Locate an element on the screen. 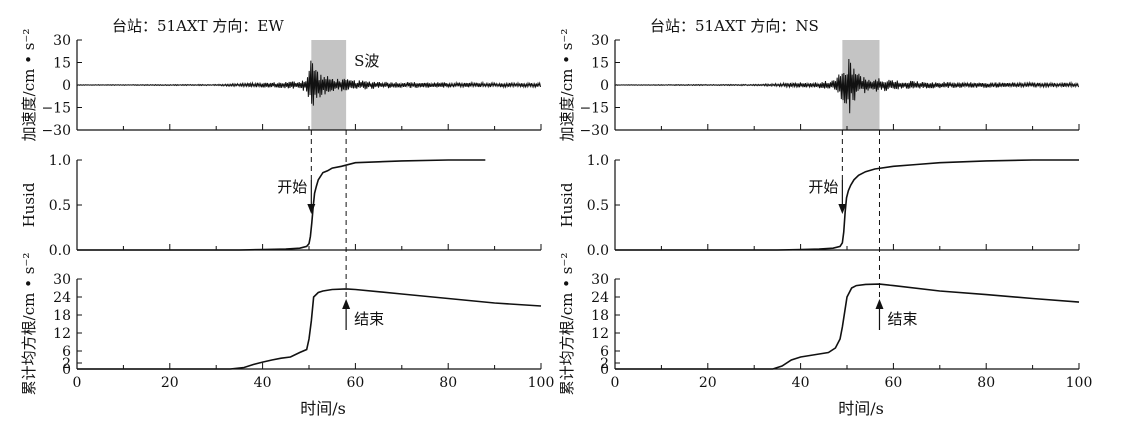  station-title: 台站：51AXT 方向：NS is located at coordinates (734, 26).